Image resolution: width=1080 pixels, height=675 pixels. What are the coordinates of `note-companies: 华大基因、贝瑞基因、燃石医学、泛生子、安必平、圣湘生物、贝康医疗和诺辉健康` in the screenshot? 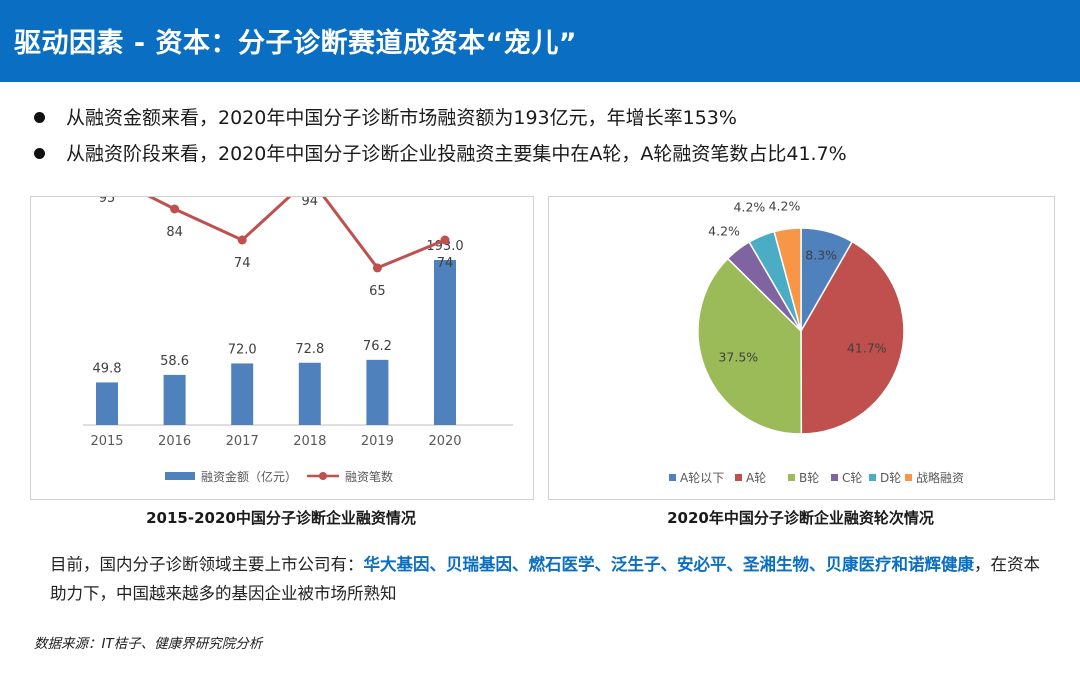 It's located at (669, 564).